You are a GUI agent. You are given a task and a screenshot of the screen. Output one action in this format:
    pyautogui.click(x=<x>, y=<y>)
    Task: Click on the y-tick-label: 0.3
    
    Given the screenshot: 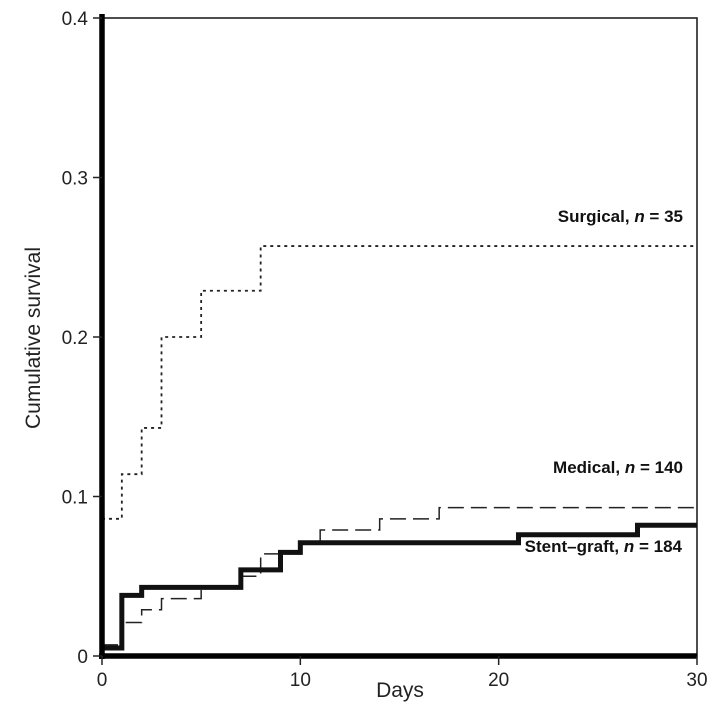 What is the action you would take?
    pyautogui.click(x=75, y=179)
    